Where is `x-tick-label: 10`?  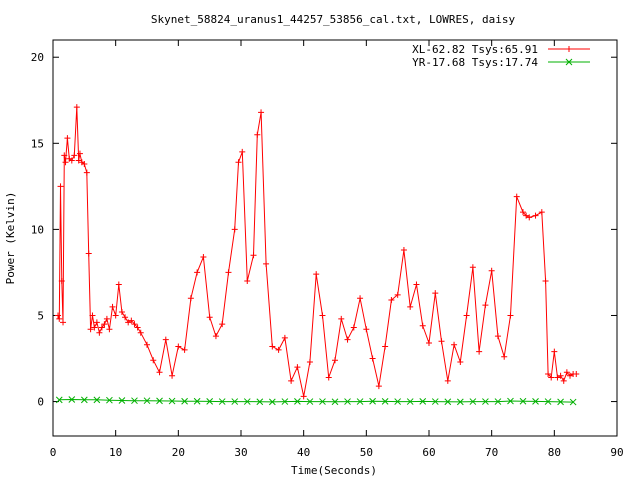
x-tick-label: 10 is located at coordinates (115, 452).